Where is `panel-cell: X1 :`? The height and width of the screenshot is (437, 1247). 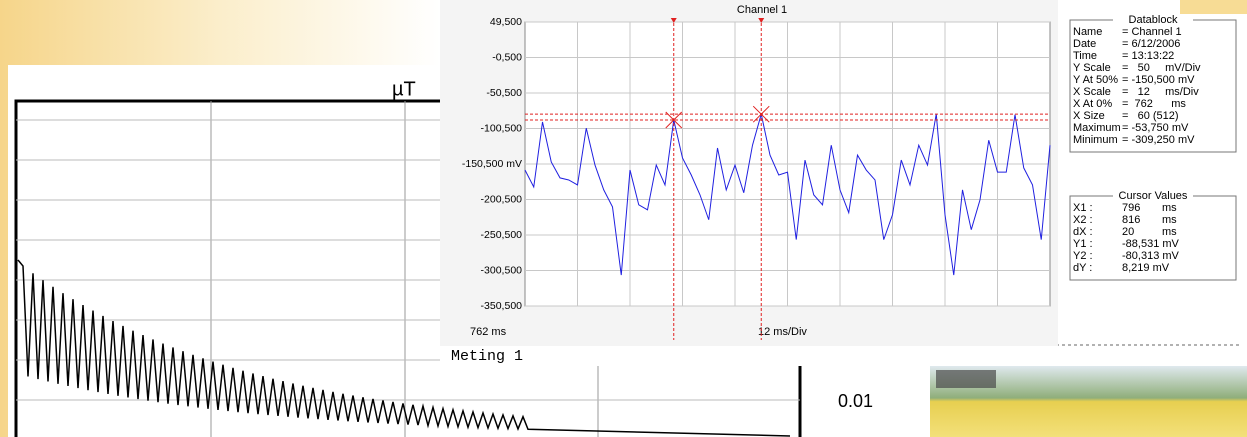
panel-cell: X1 : is located at coordinates (1083, 208).